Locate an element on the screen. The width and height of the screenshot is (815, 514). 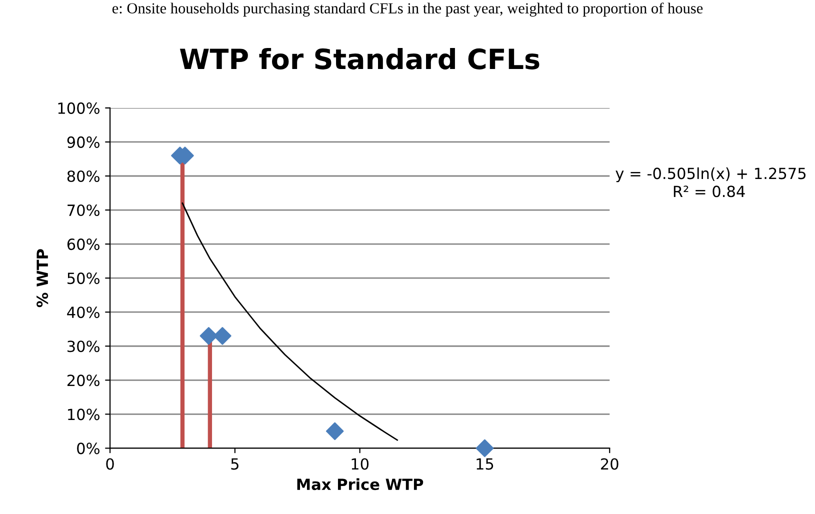
y-tick-label: 10% is located at coordinates (84, 414).